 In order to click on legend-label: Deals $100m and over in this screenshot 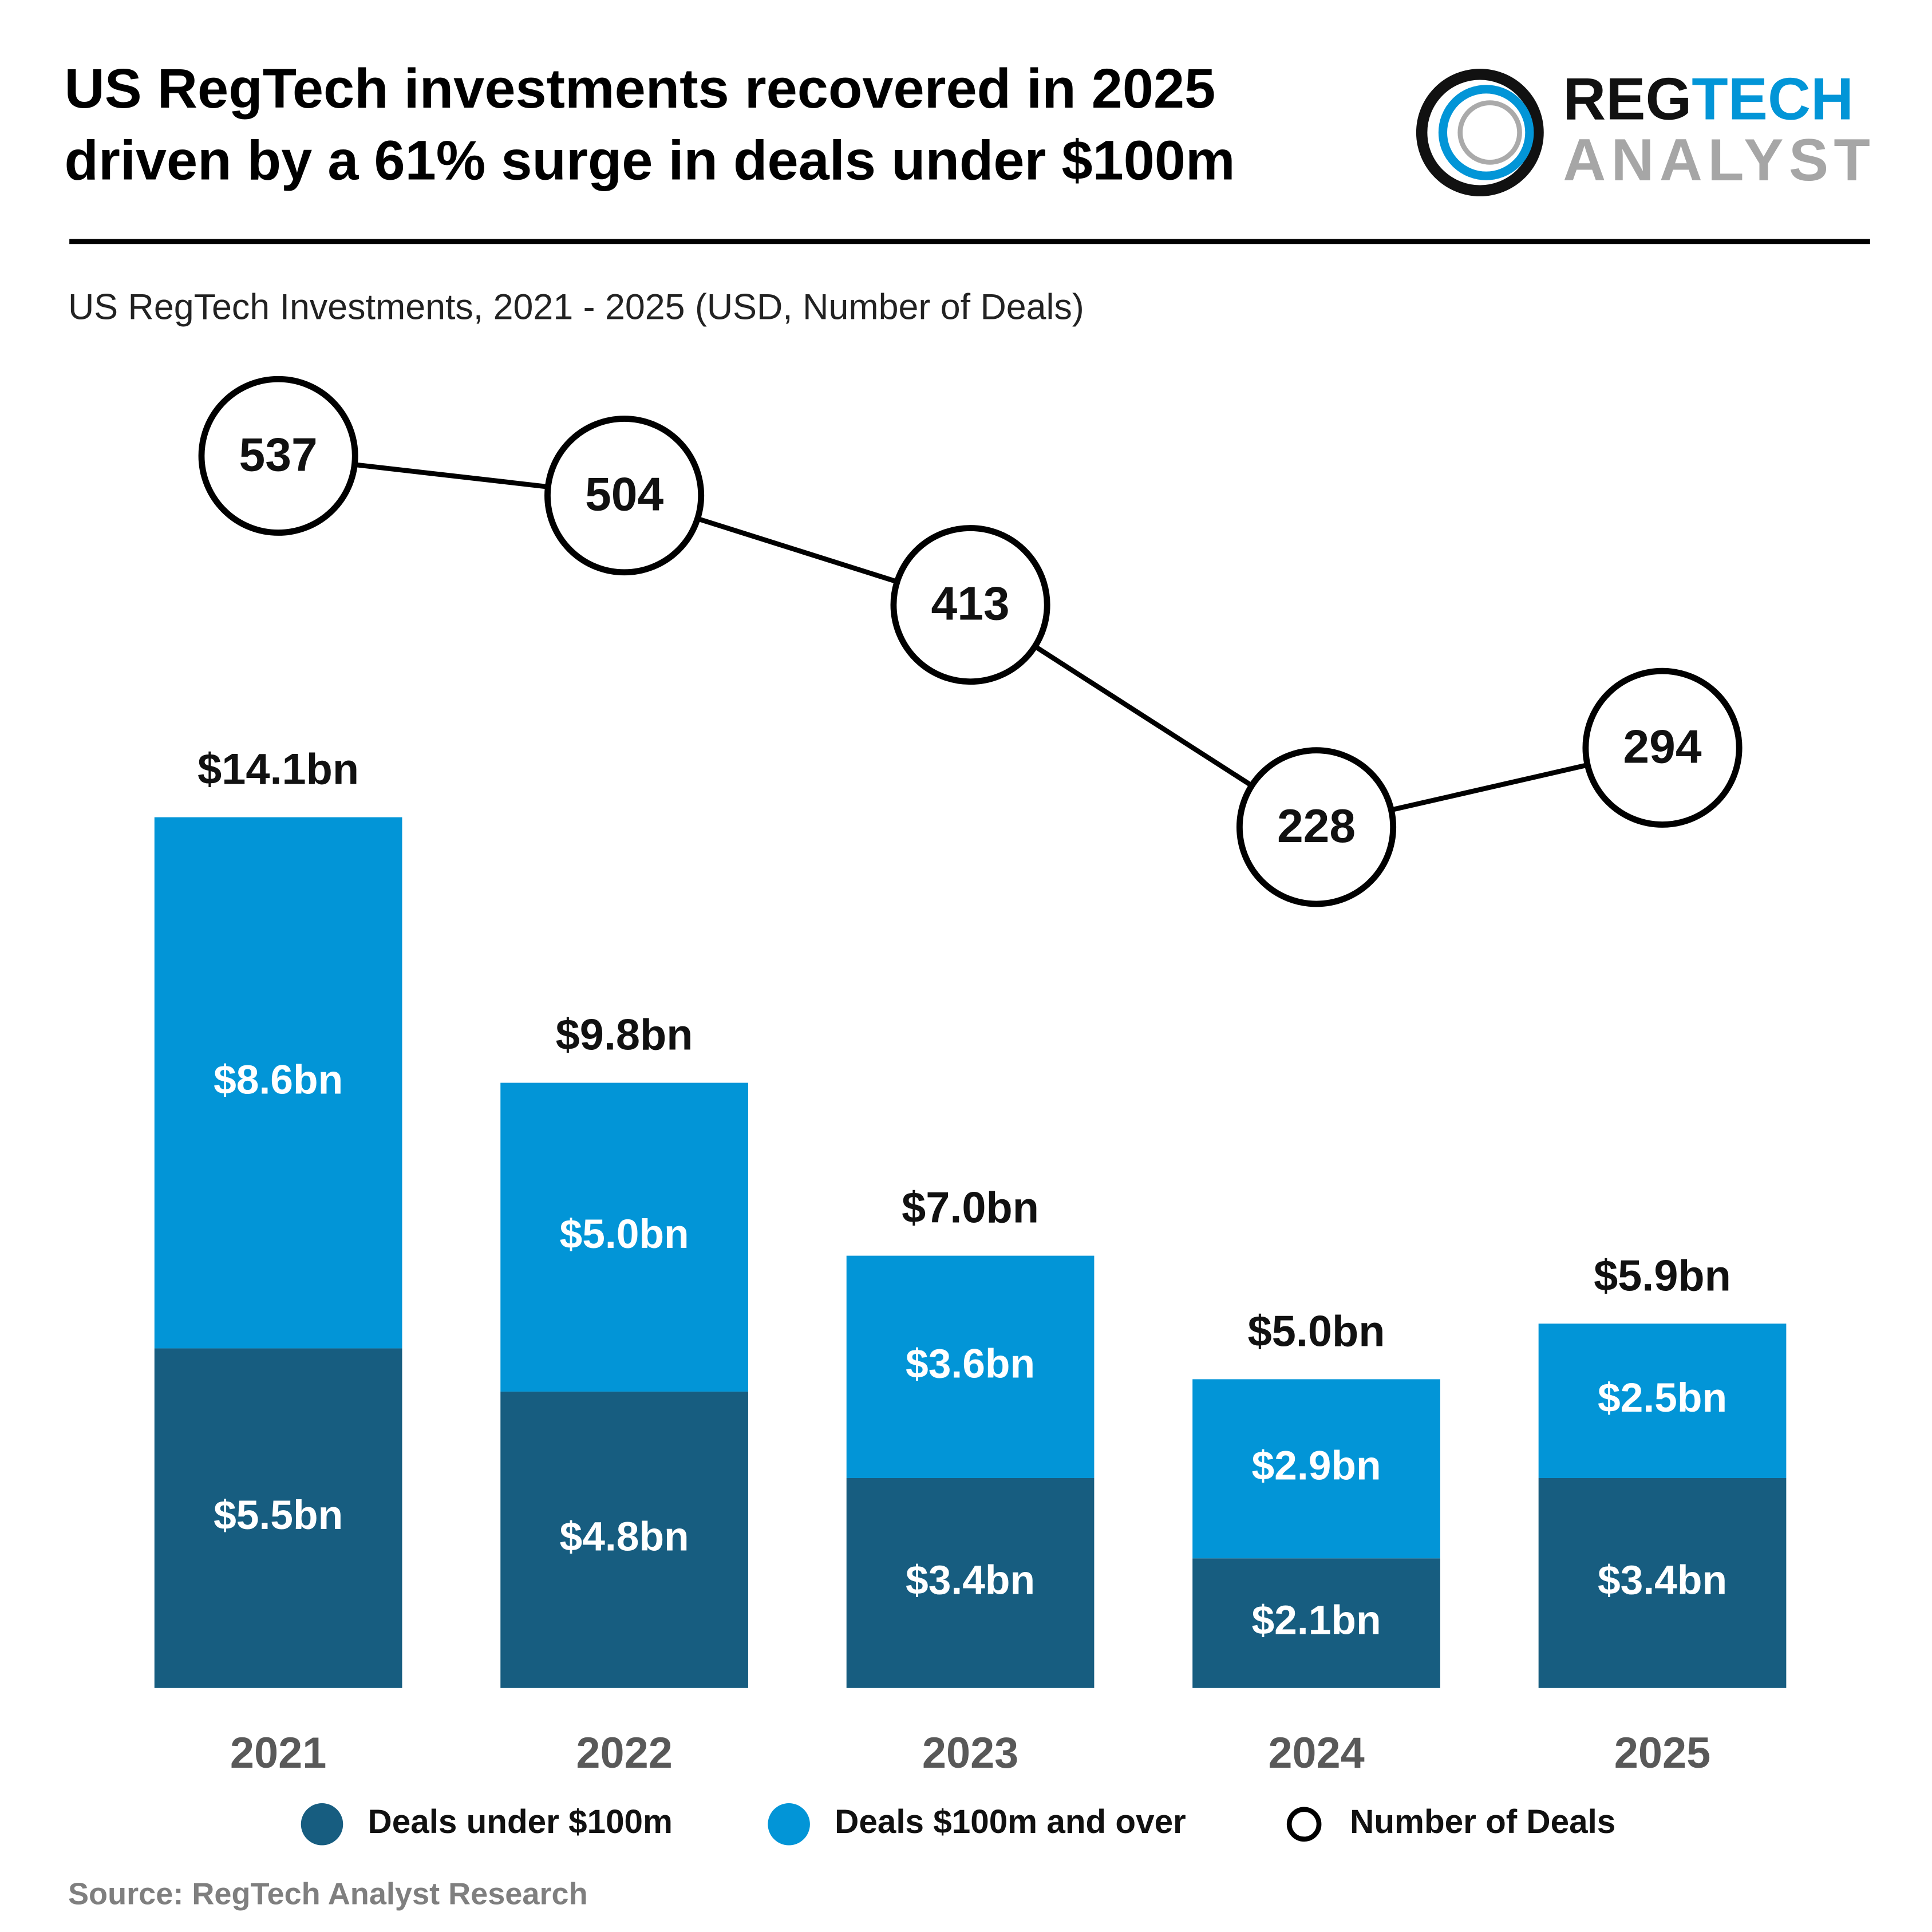, I will do `click(1010, 1821)`.